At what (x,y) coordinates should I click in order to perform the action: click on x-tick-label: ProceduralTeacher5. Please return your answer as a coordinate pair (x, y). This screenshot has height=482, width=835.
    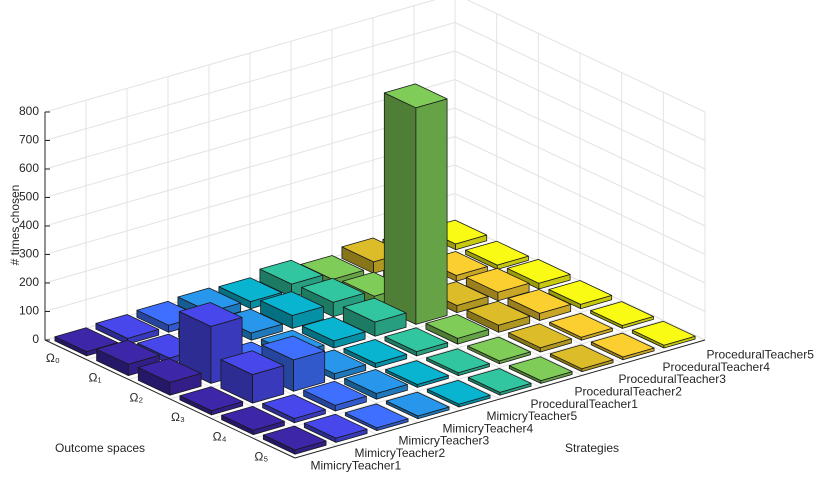
    Looking at the image, I should click on (761, 355).